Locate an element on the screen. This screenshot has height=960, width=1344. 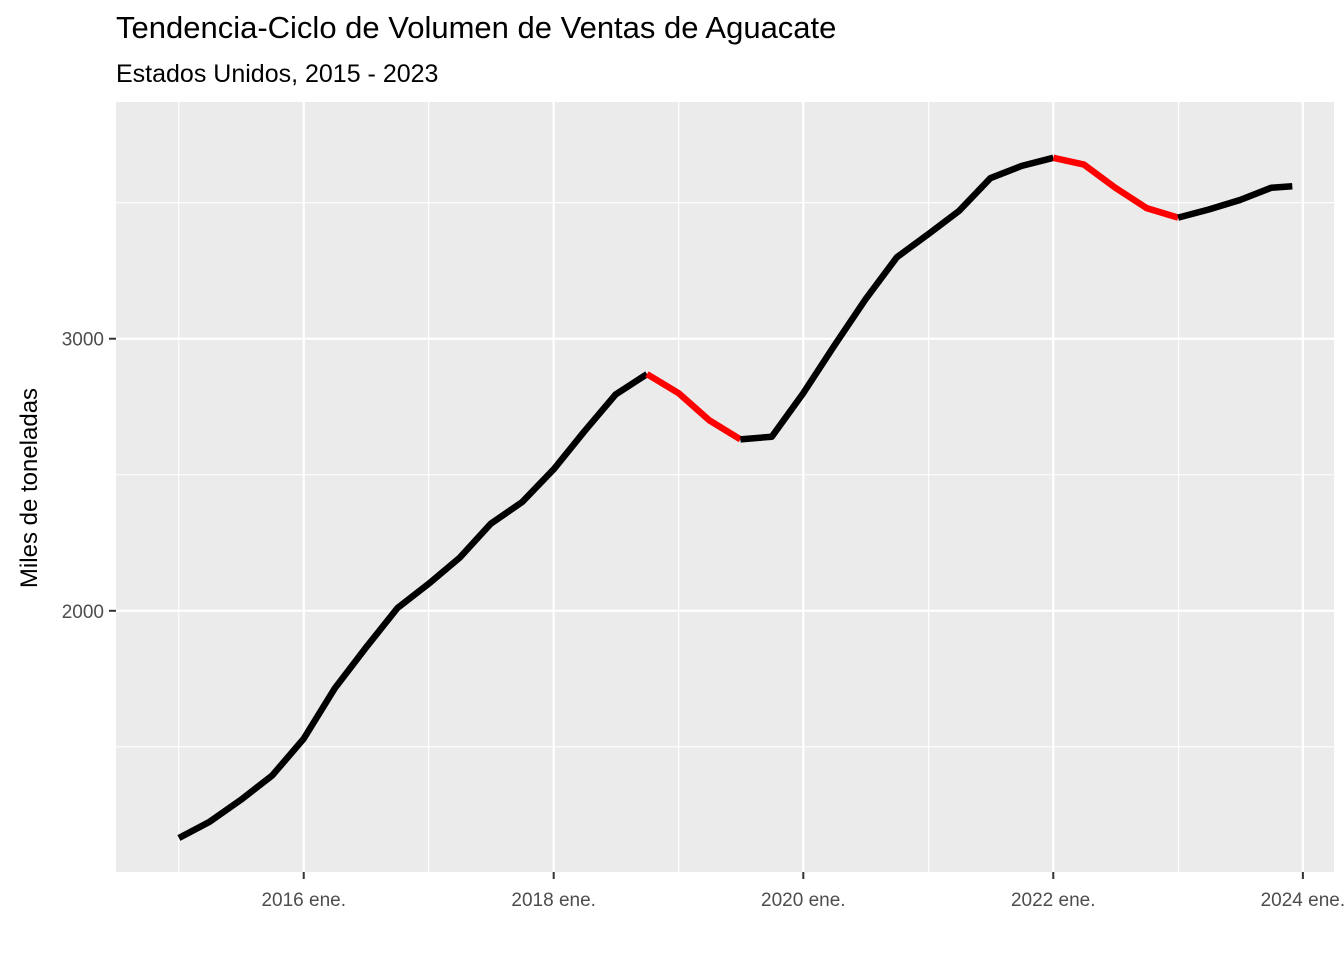
x-tick-label: 2016 ene. is located at coordinates (303, 900).